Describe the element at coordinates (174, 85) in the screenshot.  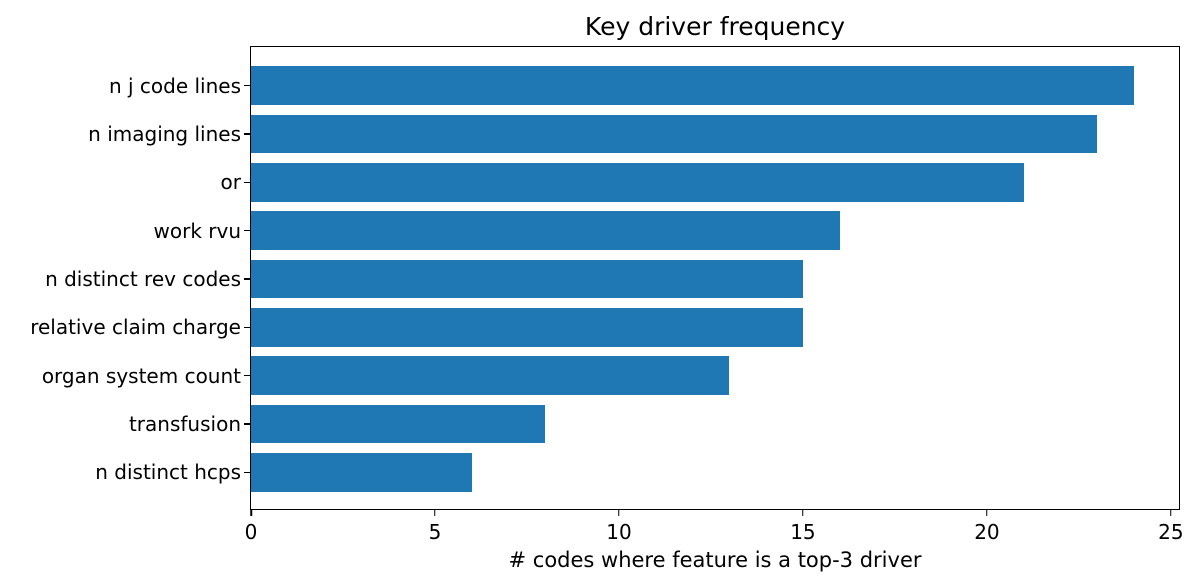
I see `y-tick-label: n j code lines` at that location.